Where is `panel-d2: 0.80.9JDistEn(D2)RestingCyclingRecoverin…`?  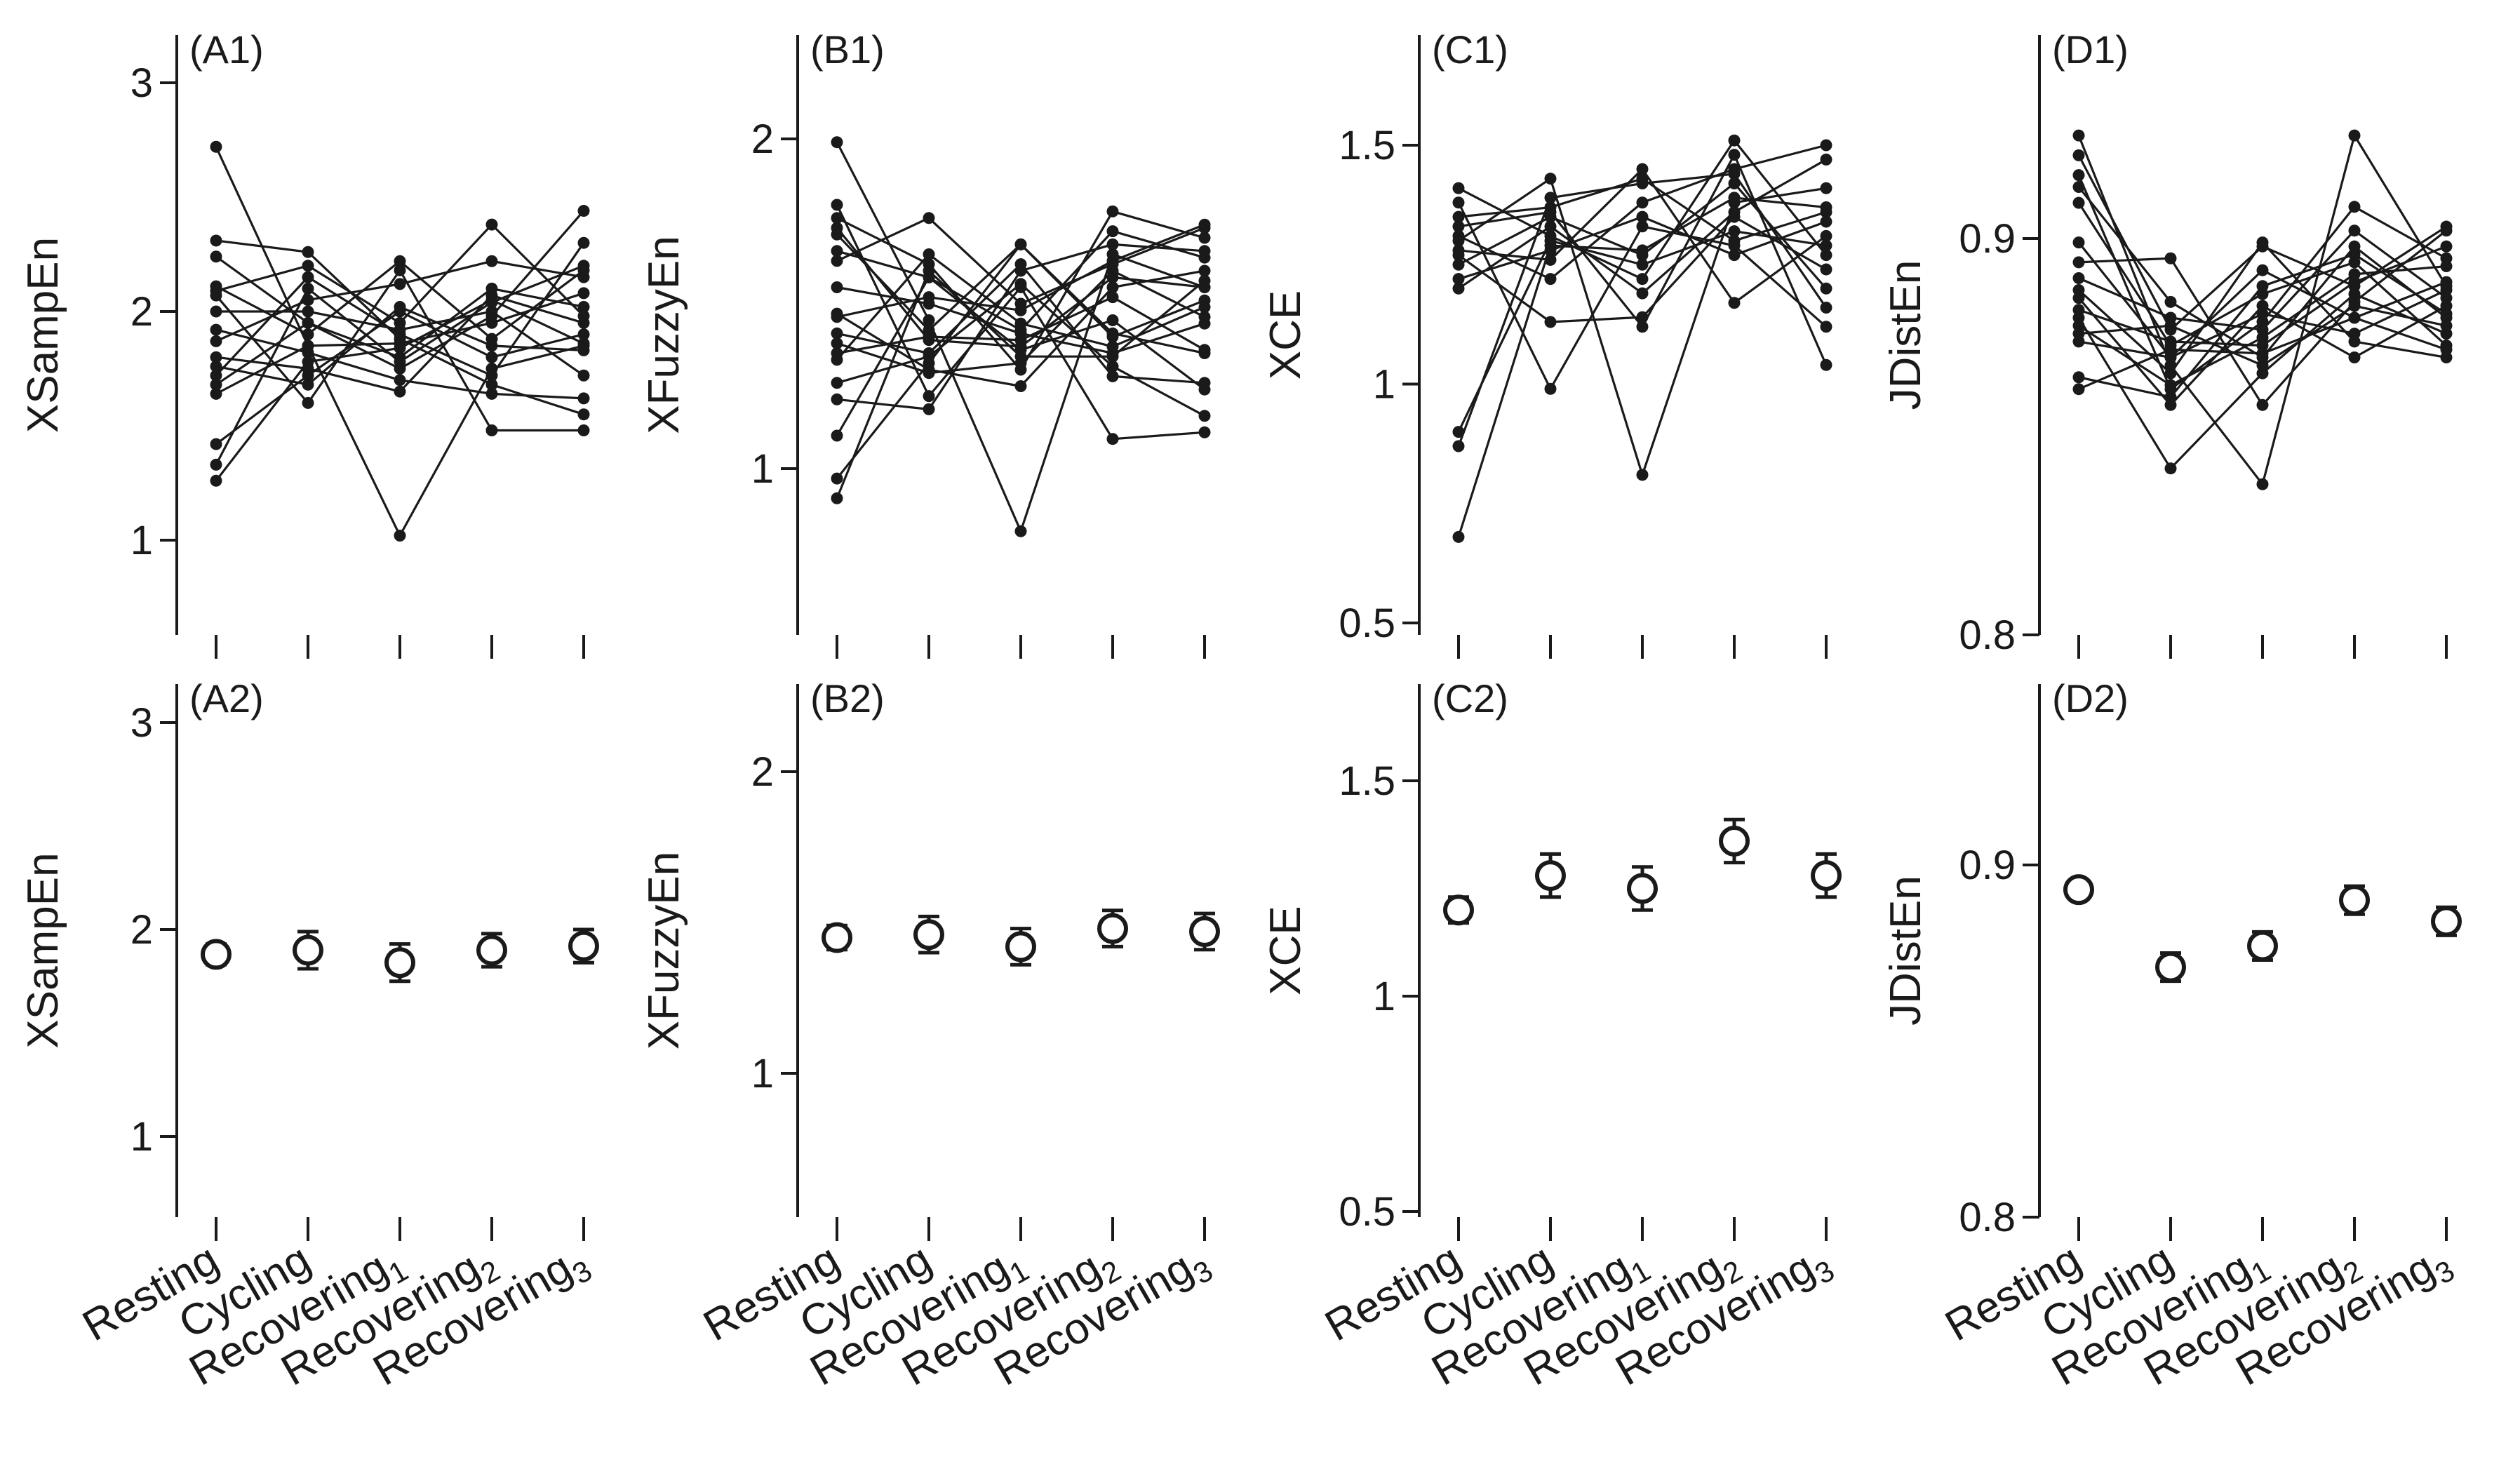
panel-d2: 0.80.9JDistEn(D2)RestingCyclingRecoverin… is located at coordinates (2172, 1035).